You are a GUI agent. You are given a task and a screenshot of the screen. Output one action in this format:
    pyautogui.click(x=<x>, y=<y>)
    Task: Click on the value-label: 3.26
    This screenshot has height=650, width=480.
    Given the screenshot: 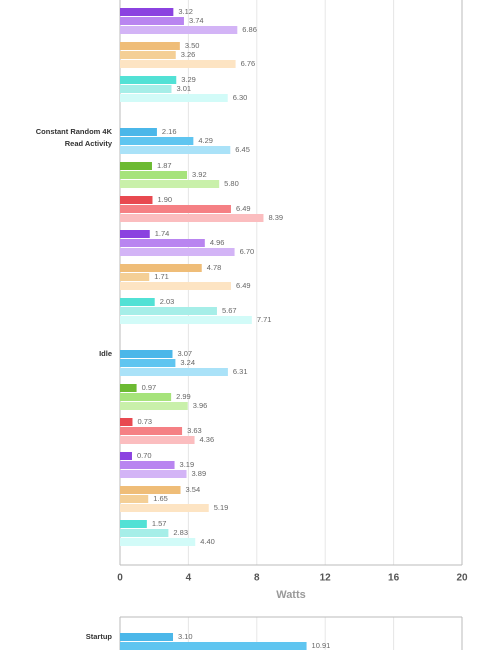 What is the action you would take?
    pyautogui.click(x=188, y=54)
    